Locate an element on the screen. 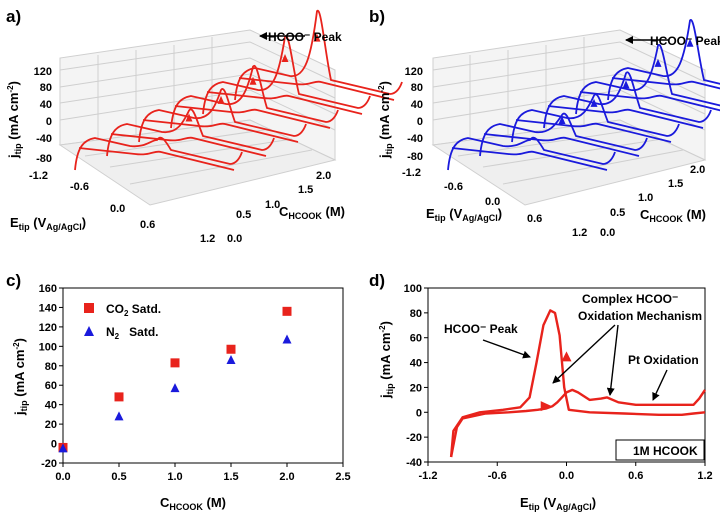 The height and width of the screenshot is (517, 720). panel-d-xlabel: Etip (VAg/AgCl) is located at coordinates (558, 503).